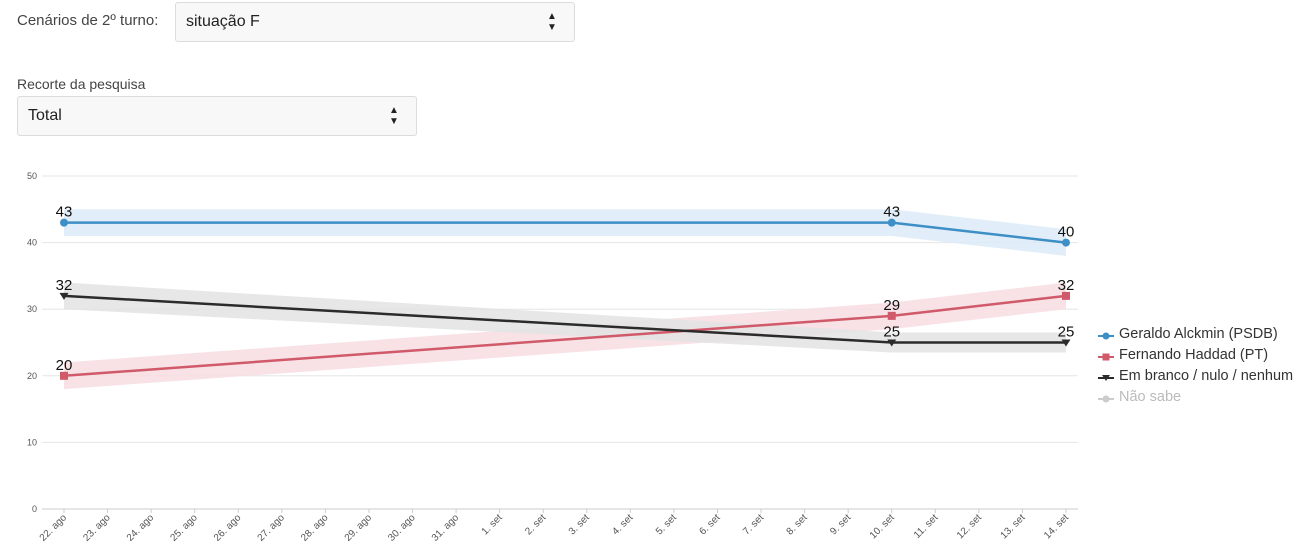 The height and width of the screenshot is (556, 1310). I want to click on data-label: 20, so click(64, 365).